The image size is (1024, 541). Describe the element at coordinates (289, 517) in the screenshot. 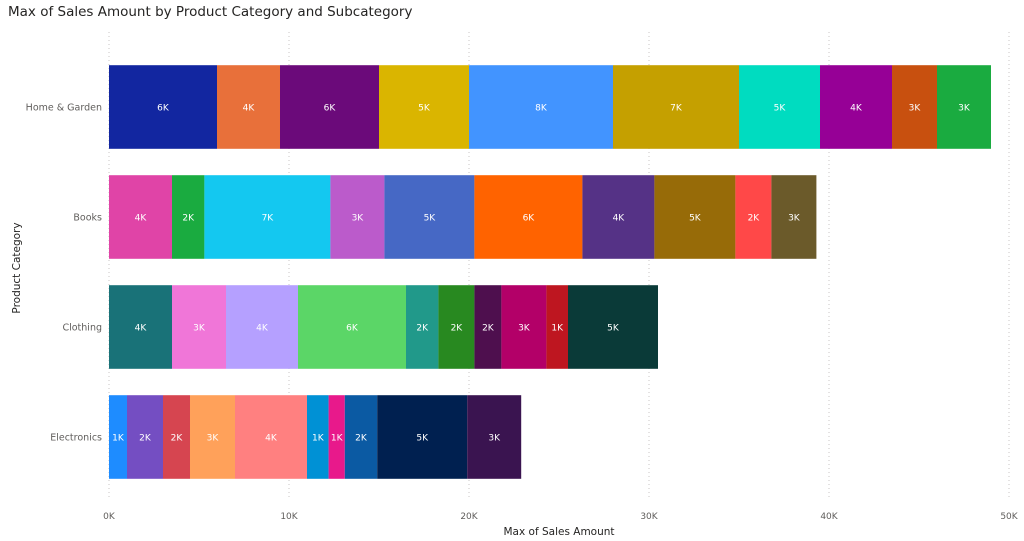

I see `x-tick-label: 10K` at that location.